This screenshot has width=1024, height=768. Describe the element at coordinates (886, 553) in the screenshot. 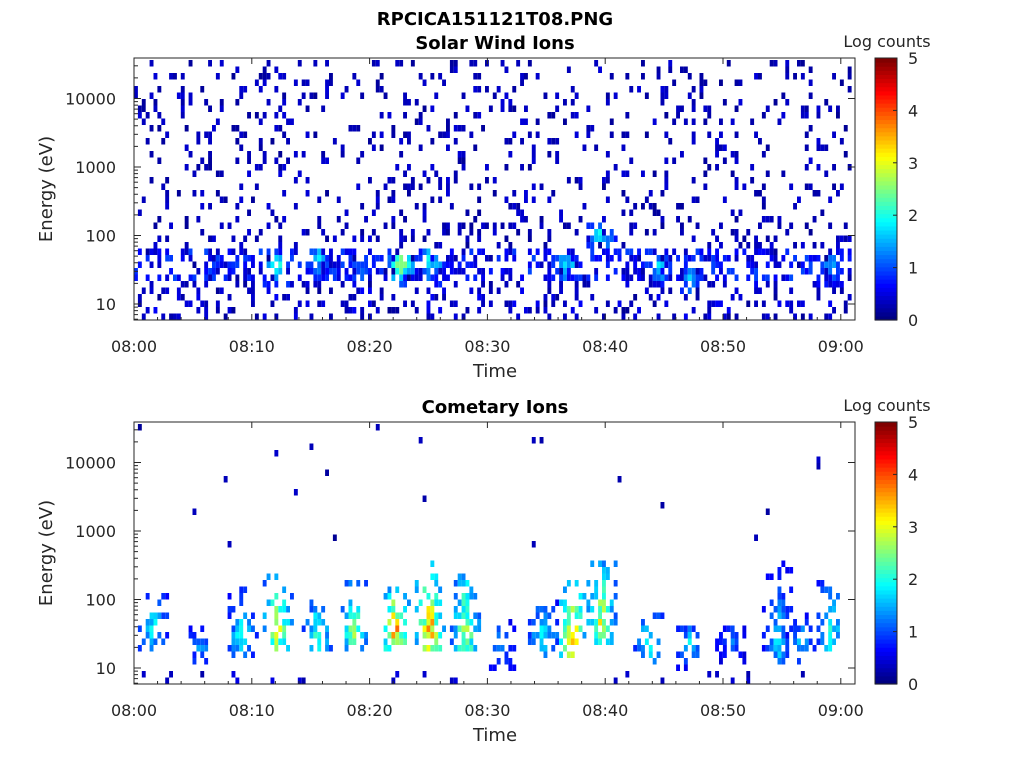

I see `colorbar` at that location.